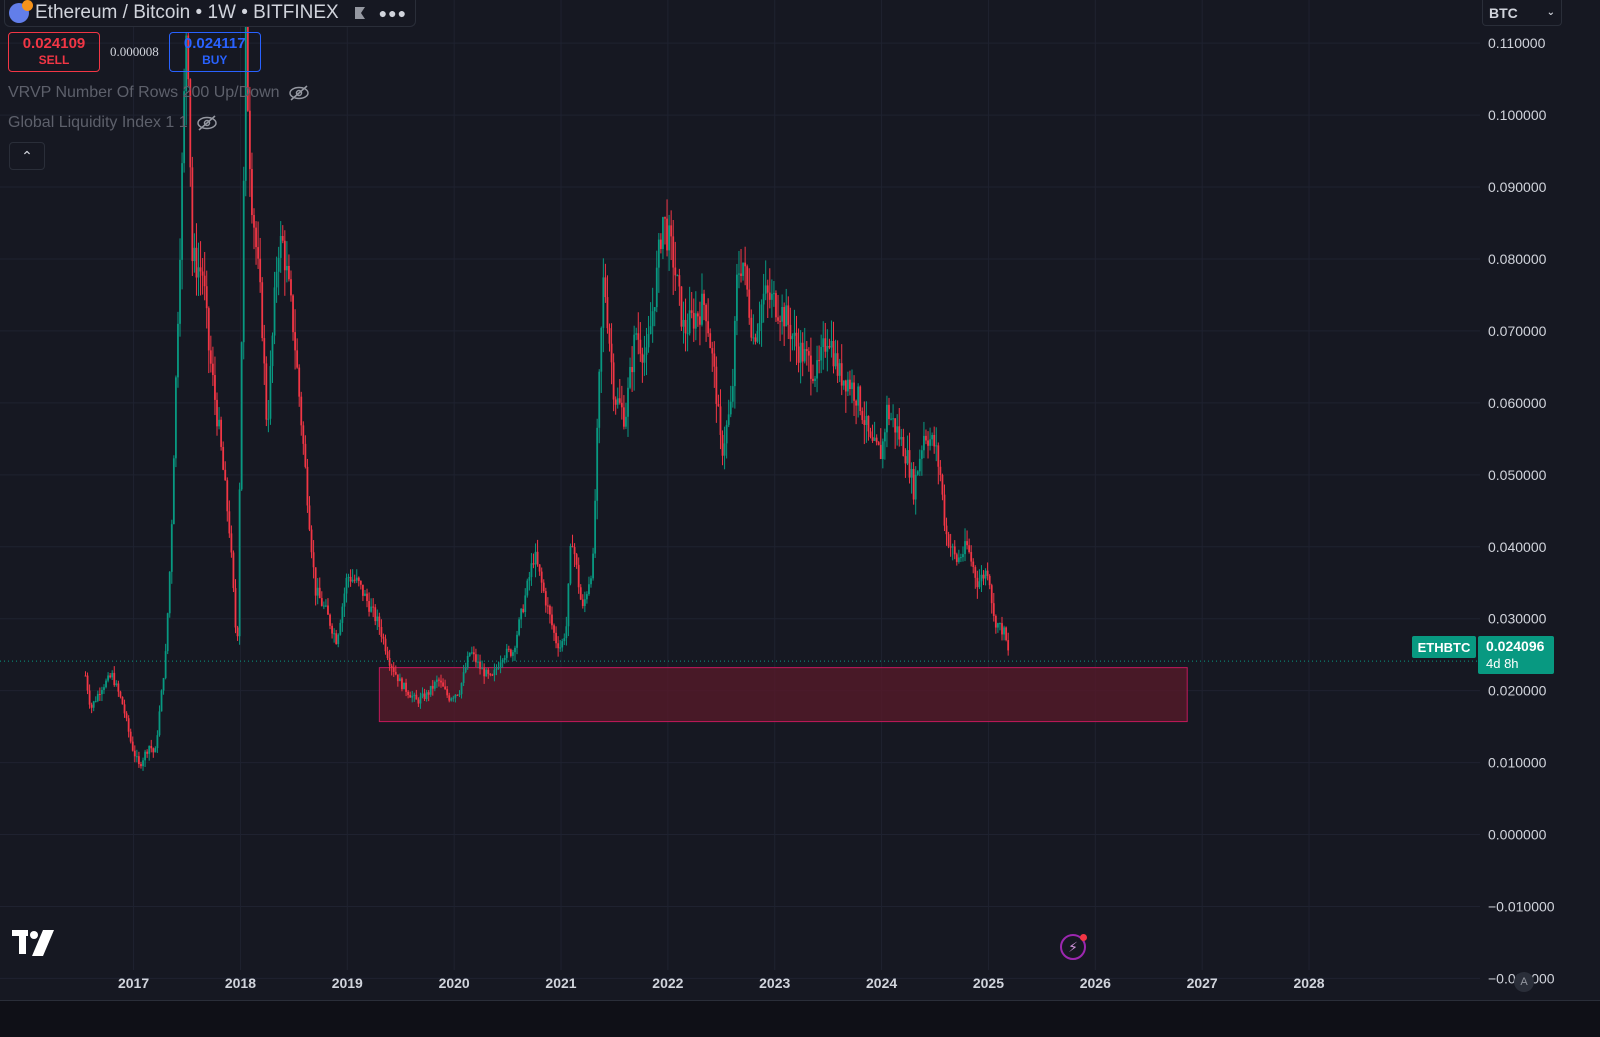 The width and height of the screenshot is (1600, 1037). What do you see at coordinates (393, 13) in the screenshot?
I see `more-options-icon: ●●●` at bounding box center [393, 13].